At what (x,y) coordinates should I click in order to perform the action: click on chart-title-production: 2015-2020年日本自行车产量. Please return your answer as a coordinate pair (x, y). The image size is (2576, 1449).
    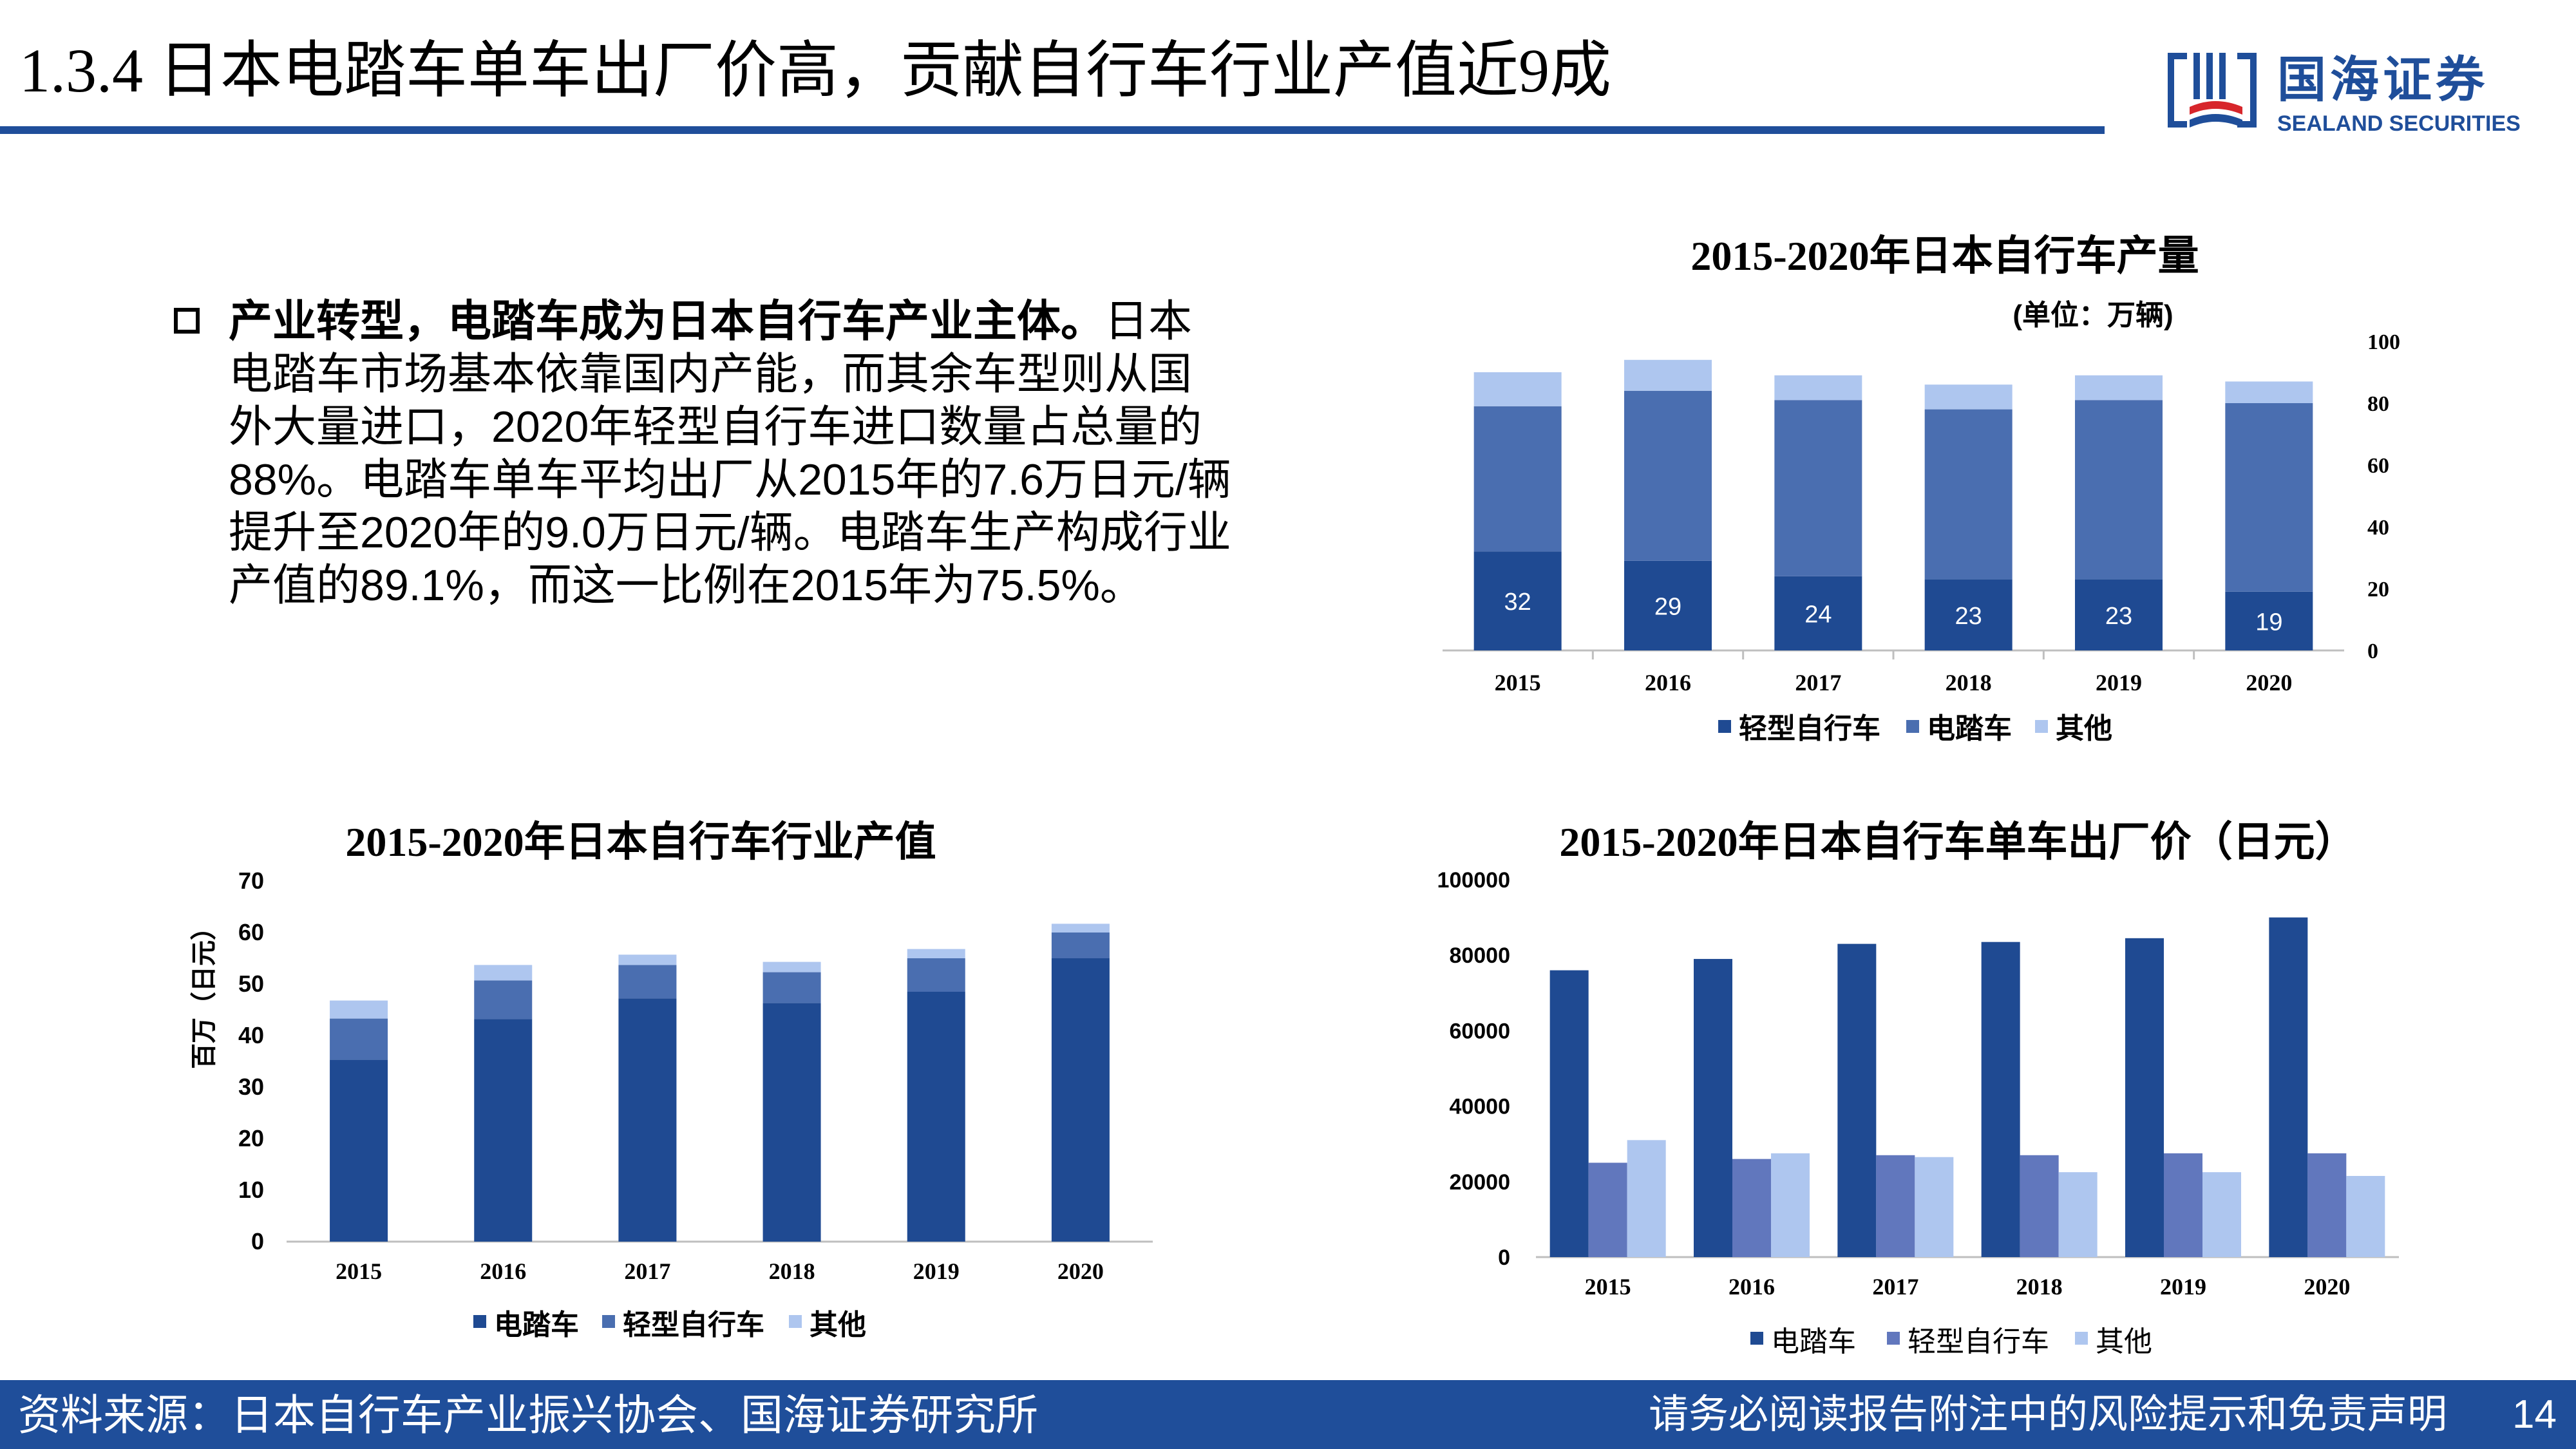
    Looking at the image, I should click on (1944, 256).